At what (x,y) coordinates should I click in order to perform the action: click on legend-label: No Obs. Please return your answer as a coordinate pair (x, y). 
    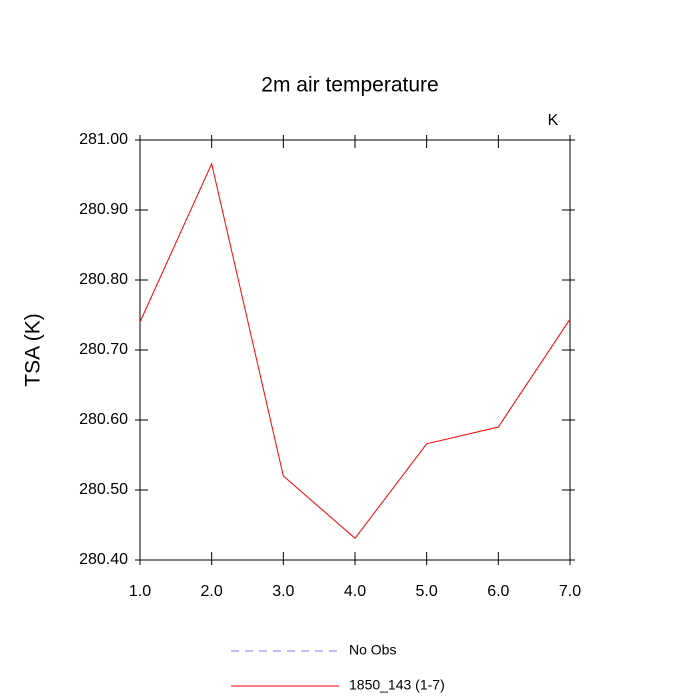
    Looking at the image, I should click on (372, 650).